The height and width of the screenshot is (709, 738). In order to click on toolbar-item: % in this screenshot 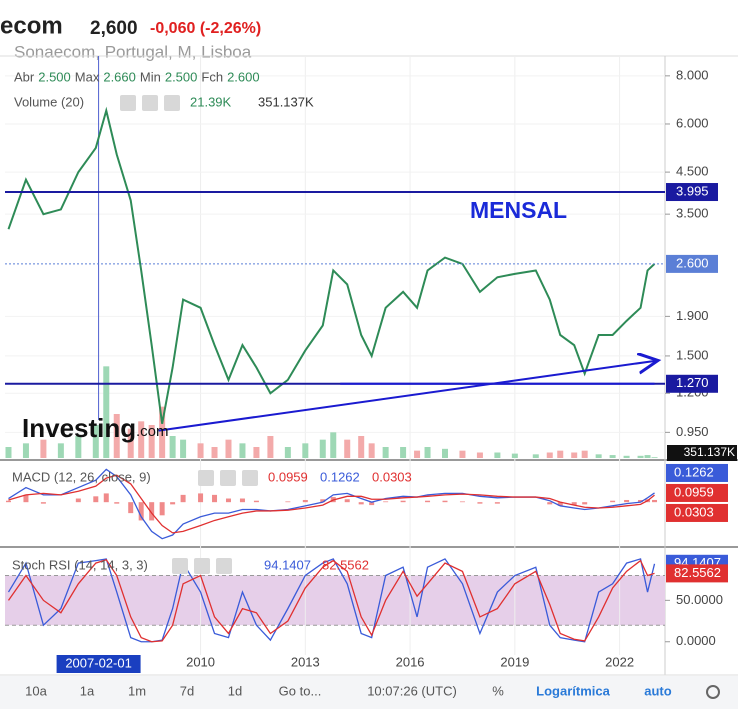, I will do `click(498, 690)`.